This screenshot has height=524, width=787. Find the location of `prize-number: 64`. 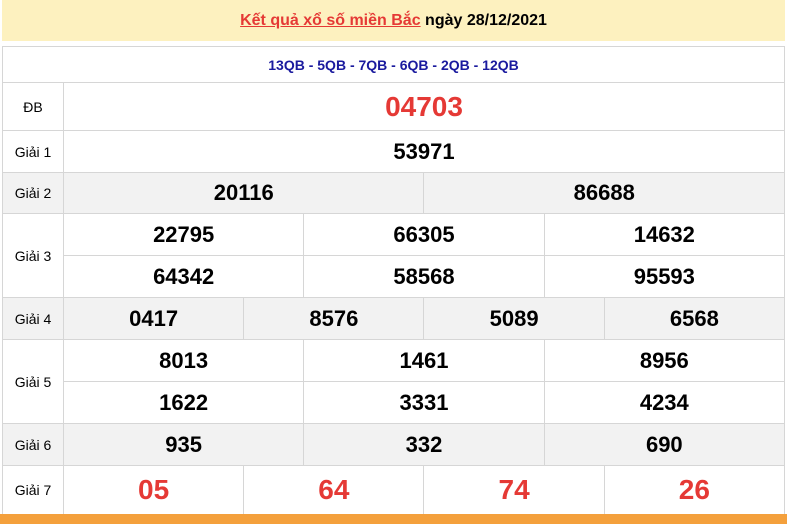

prize-number: 64 is located at coordinates (334, 490).